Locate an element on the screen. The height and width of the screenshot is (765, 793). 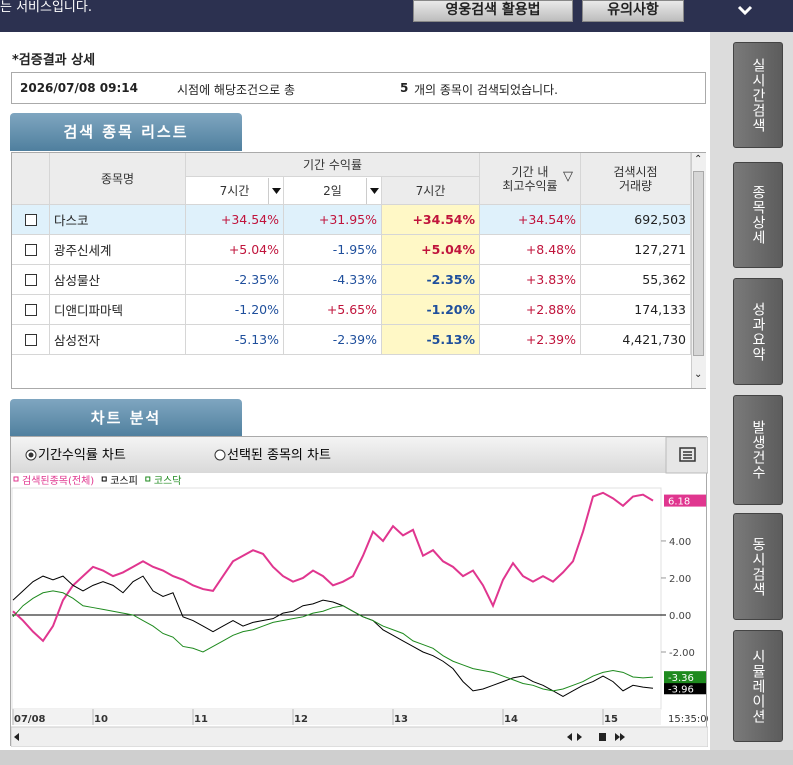
radio-label: 선택된 종목의 차트 is located at coordinates (279, 455).